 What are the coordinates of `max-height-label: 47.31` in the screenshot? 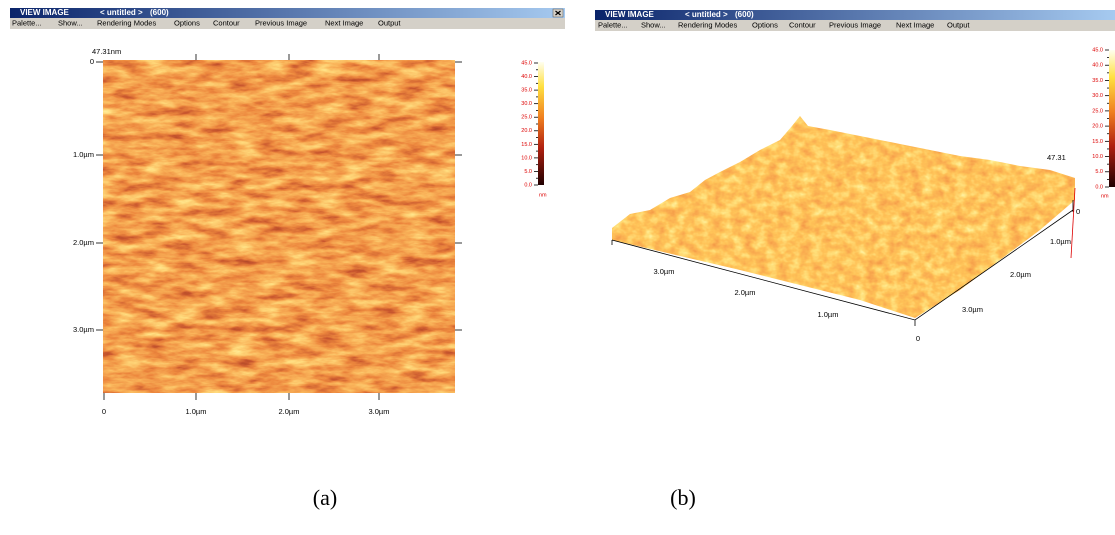 It's located at (1056, 157).